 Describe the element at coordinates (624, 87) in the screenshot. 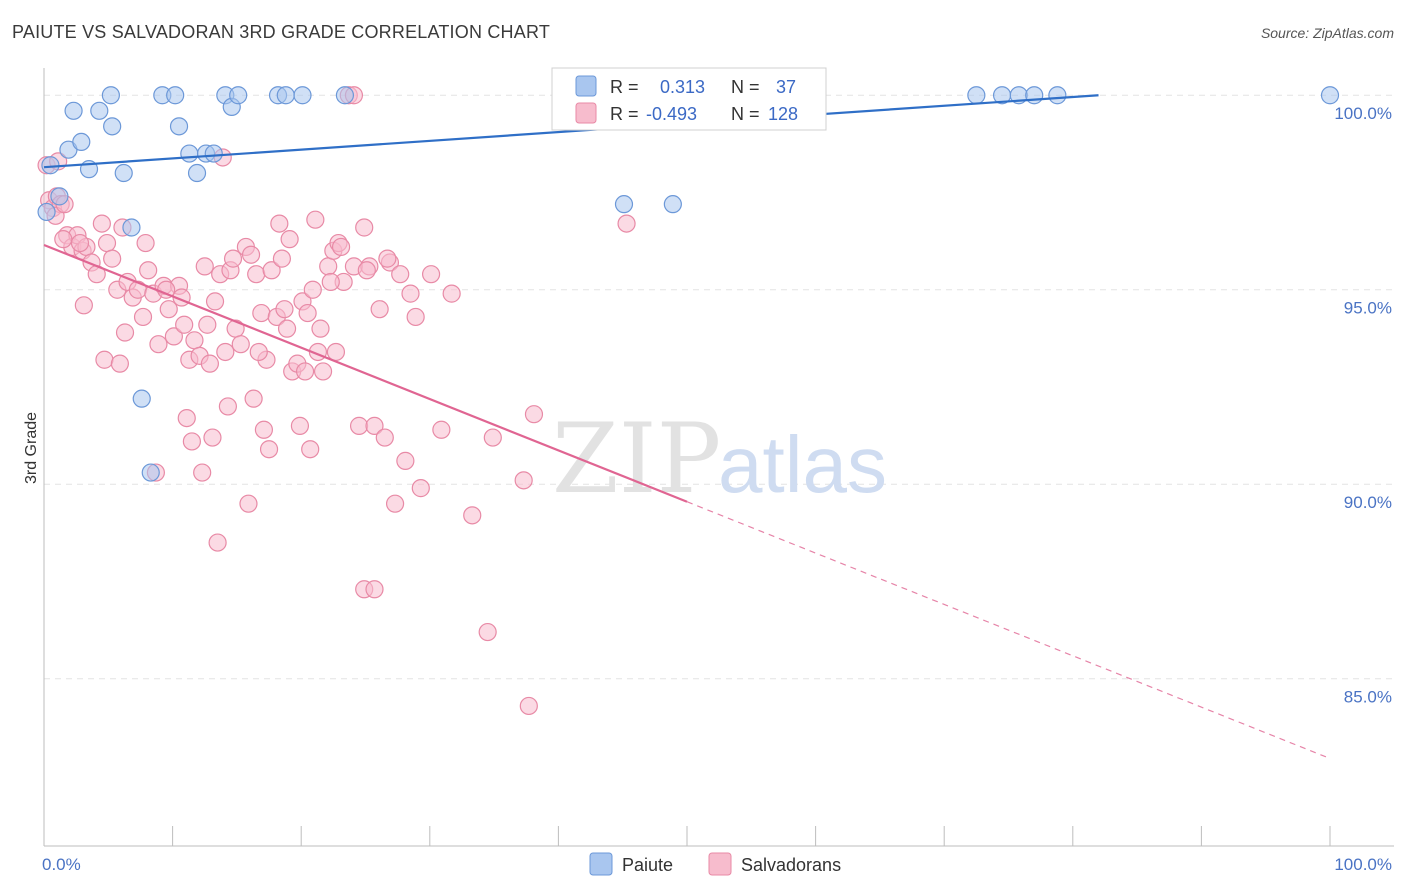

I see `legend-r-label-paiute: R =` at that location.